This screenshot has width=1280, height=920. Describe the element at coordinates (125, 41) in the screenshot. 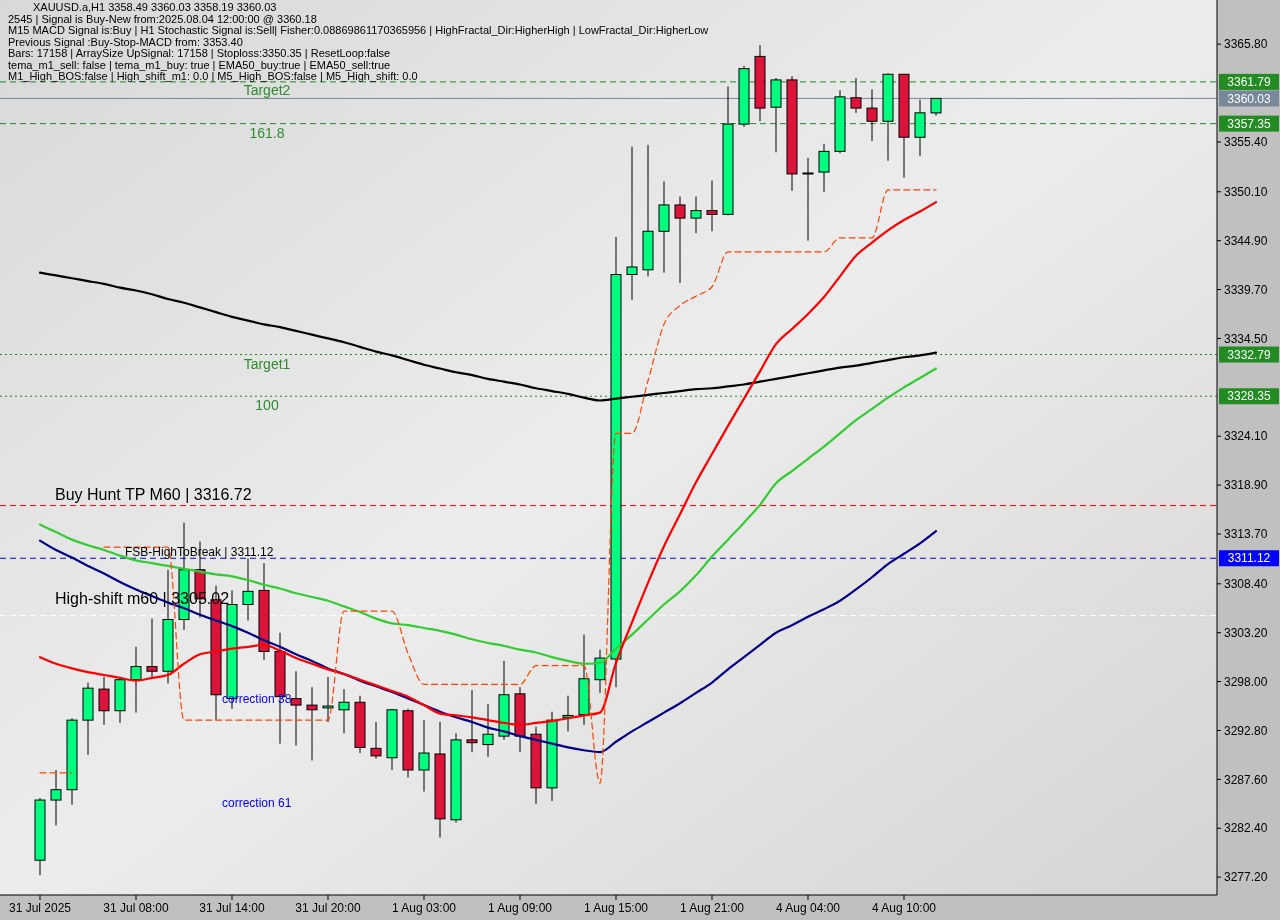

I see `annotation: Previous Signal :Buy-Stop-MACD from: 3353.40` at that location.